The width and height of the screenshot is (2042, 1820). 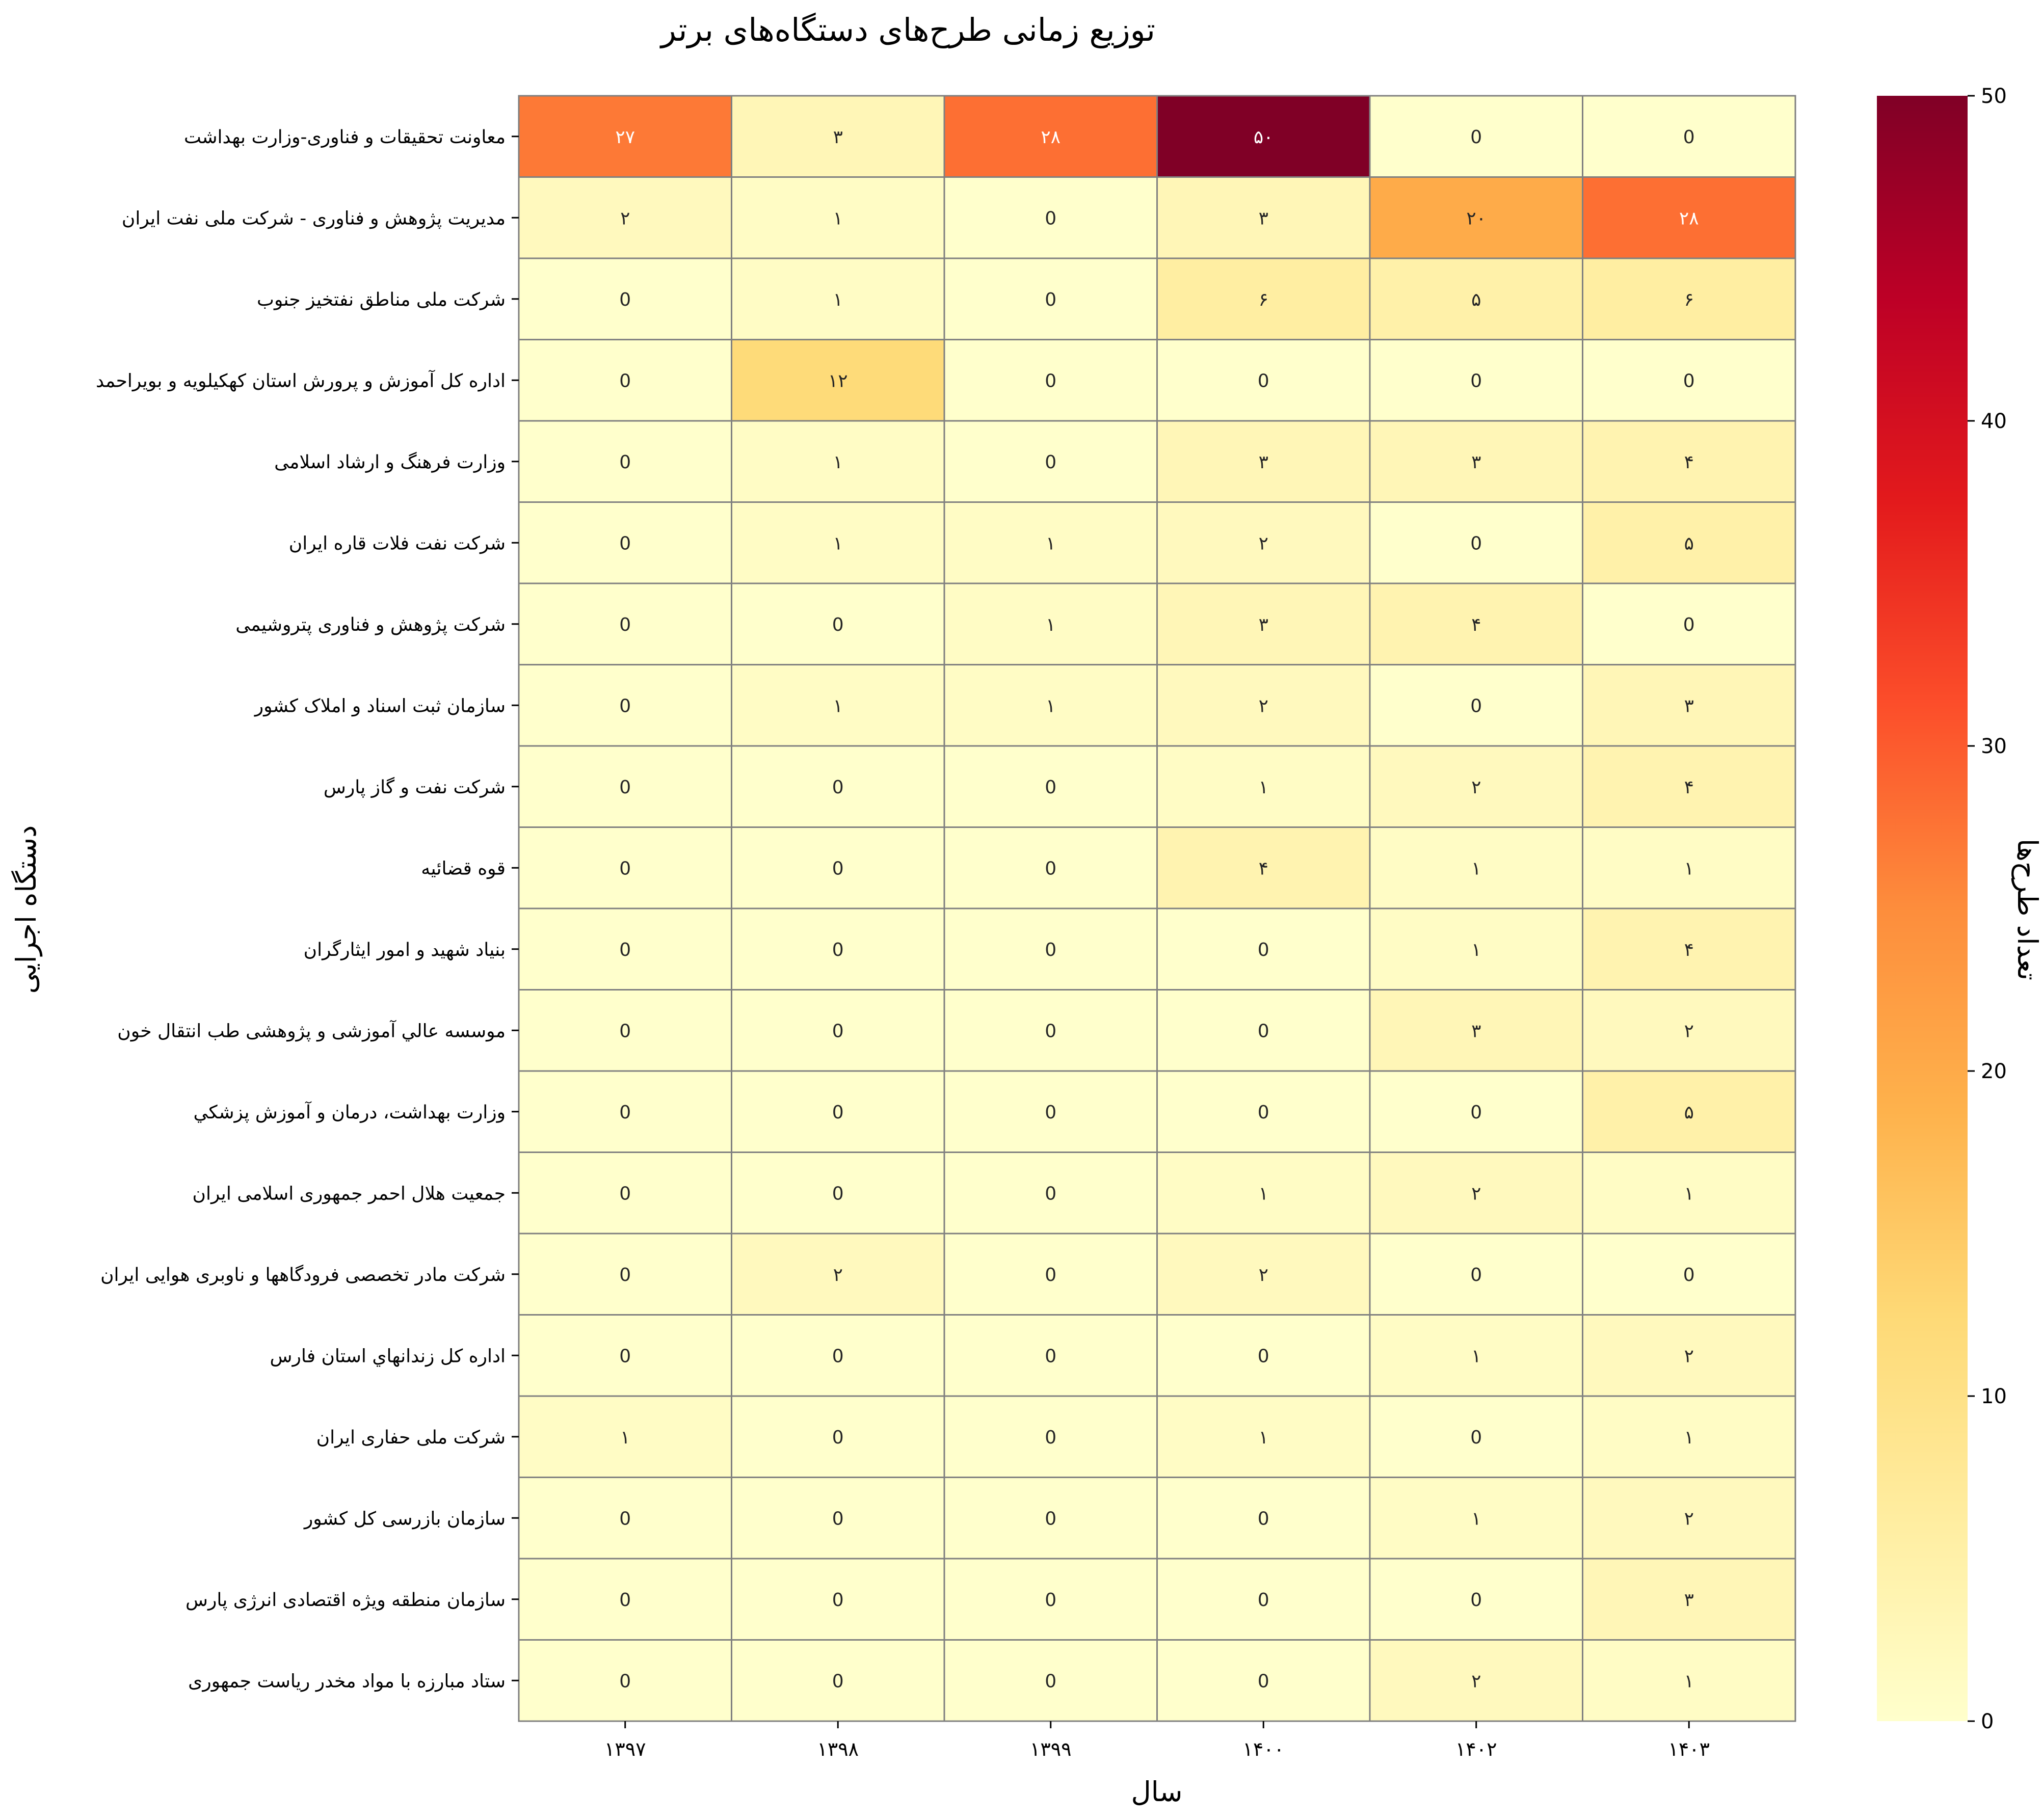 What do you see at coordinates (1987, 909) in the screenshot?
I see `colorbar-ticks: 0 10 20 30 40 50` at bounding box center [1987, 909].